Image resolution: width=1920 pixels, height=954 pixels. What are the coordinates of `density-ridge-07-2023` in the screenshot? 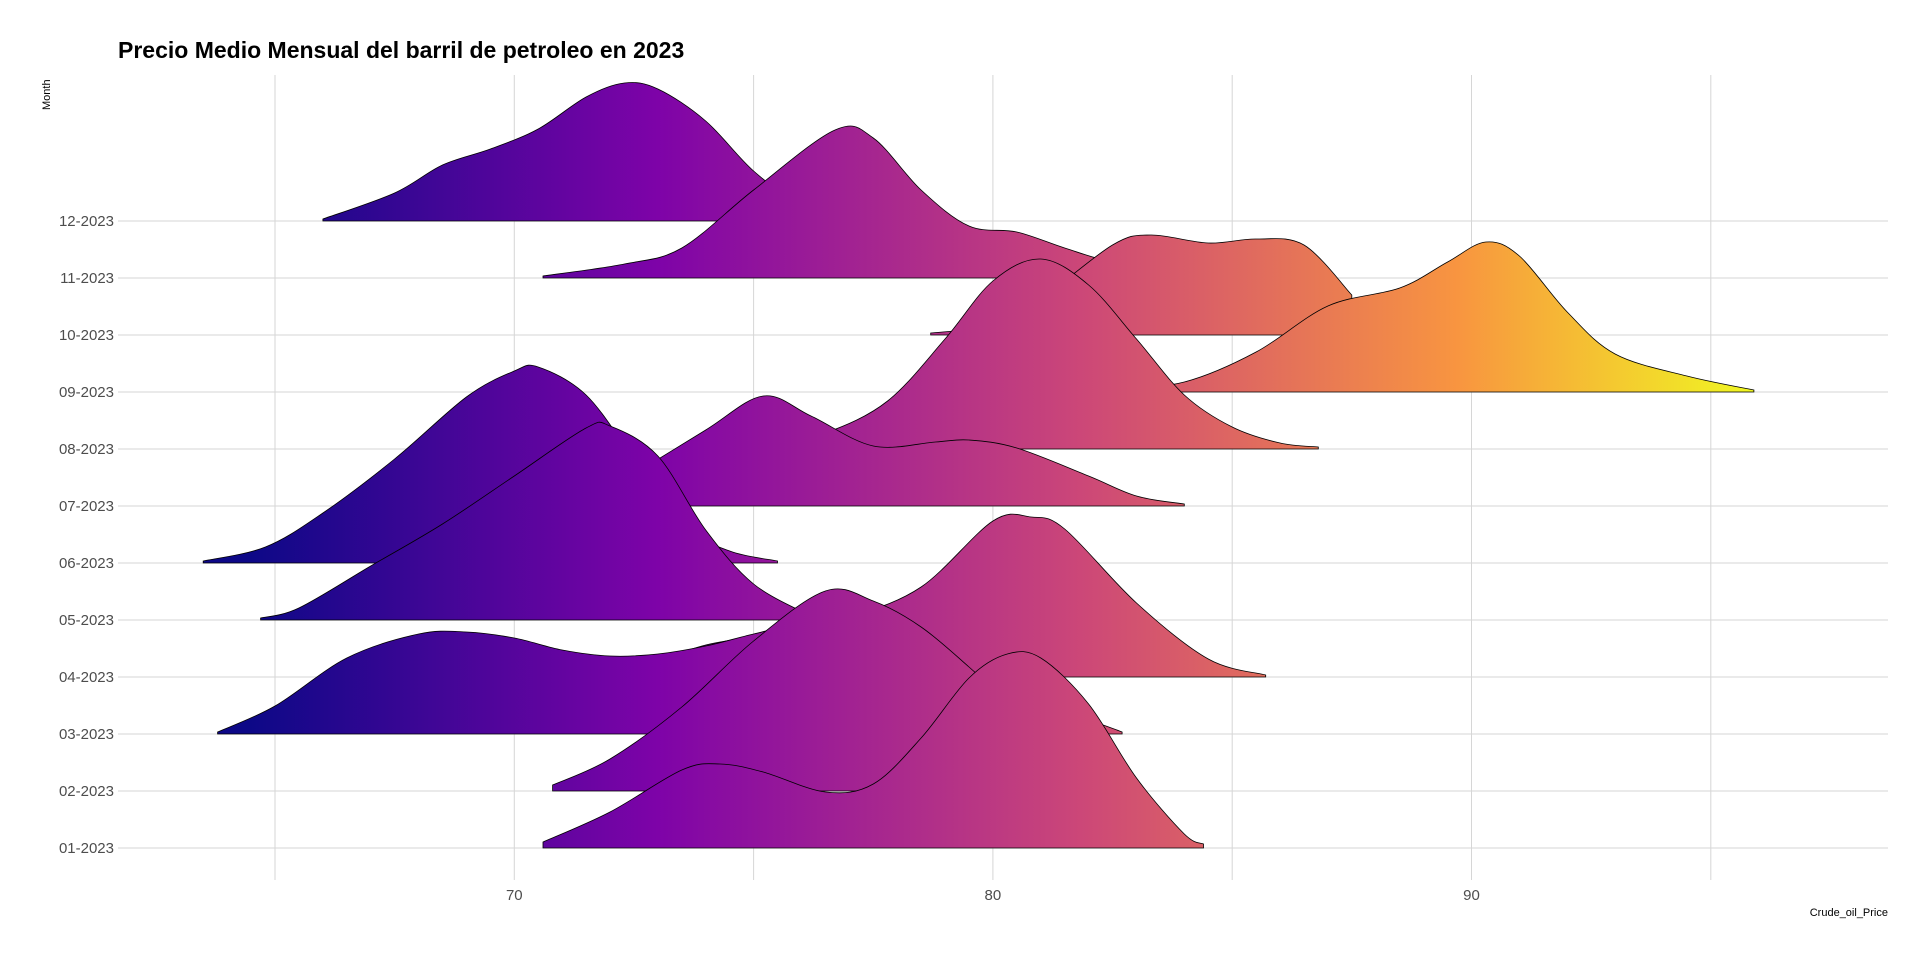 It's located at (885, 451).